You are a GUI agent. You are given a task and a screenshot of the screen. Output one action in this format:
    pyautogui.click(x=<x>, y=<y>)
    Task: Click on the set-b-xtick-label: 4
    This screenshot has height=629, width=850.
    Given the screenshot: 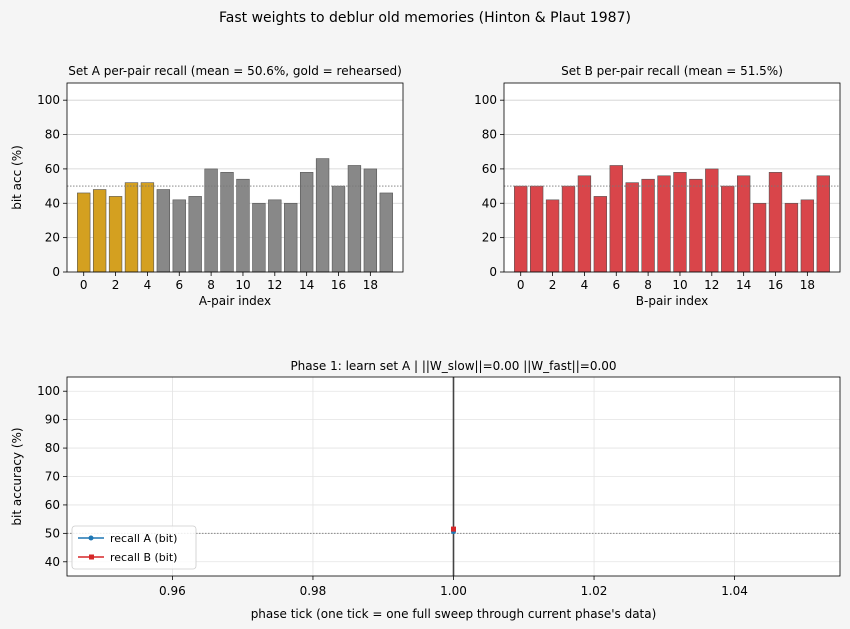 What is the action you would take?
    pyautogui.click(x=585, y=285)
    